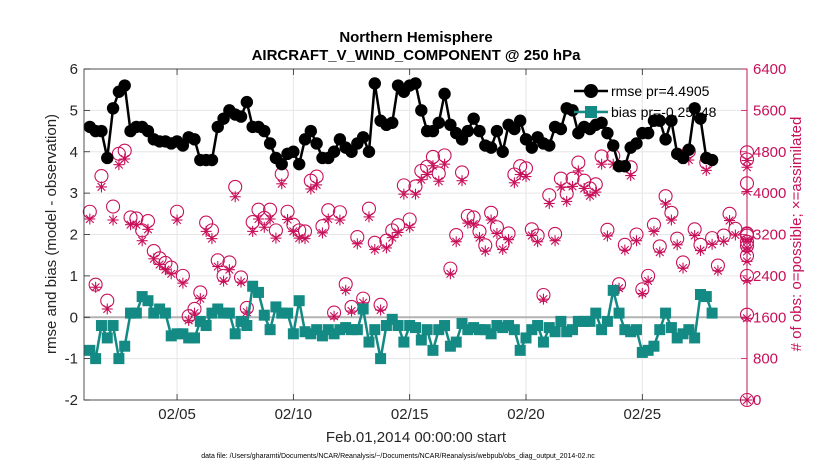 This screenshot has height=470, width=830. I want to click on y-tick-label-3: 1, so click(74, 276).